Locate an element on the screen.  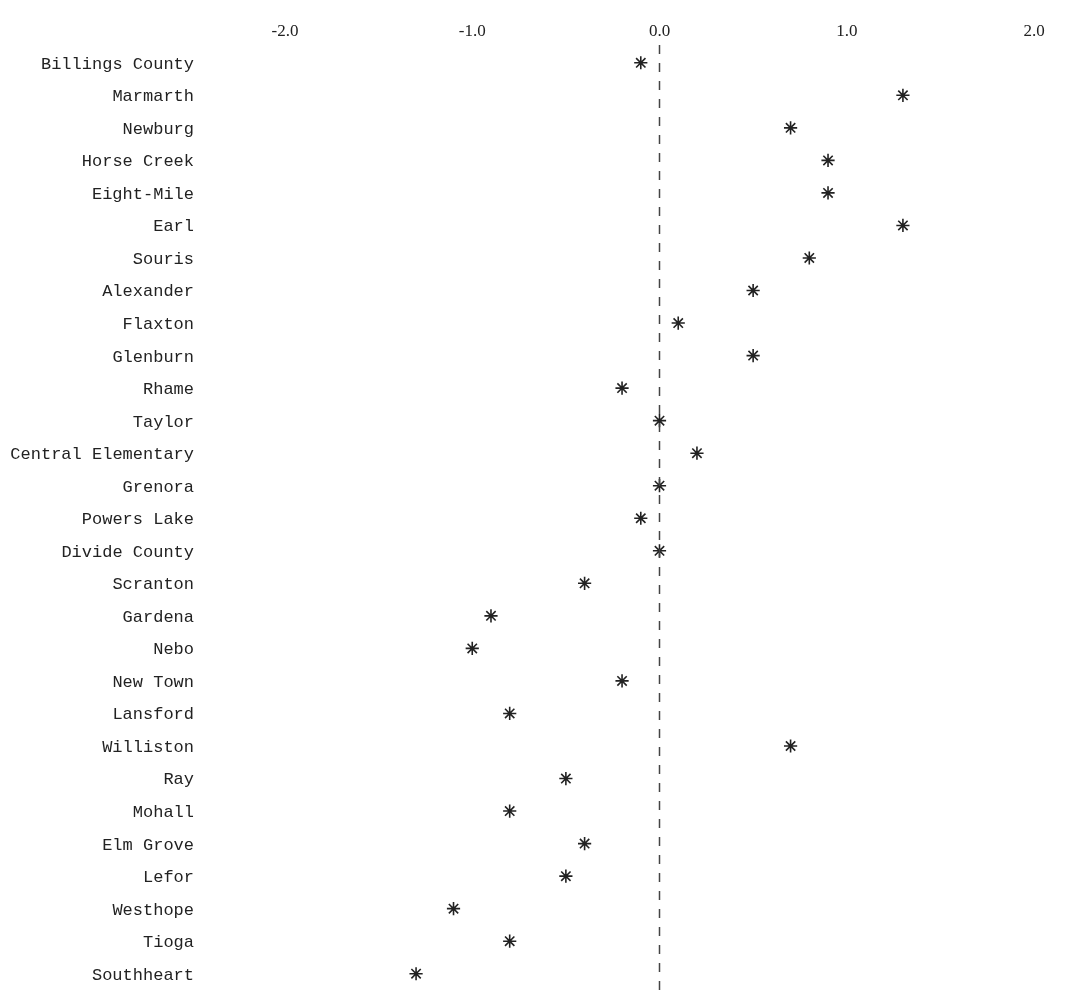
y-tick-label: New Town is located at coordinates (153, 682).